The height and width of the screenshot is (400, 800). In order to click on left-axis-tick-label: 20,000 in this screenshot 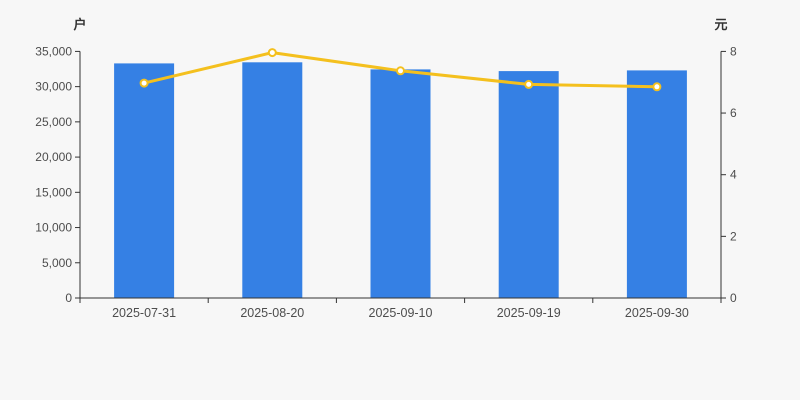, I will do `click(53, 157)`.